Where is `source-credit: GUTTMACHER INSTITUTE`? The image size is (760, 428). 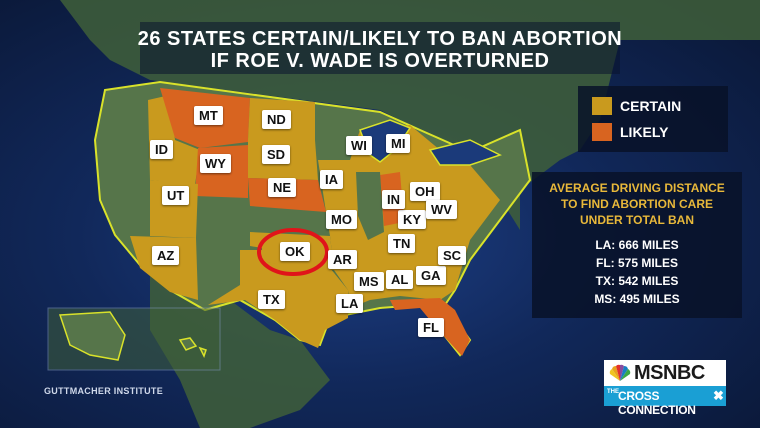 source-credit: GUTTMACHER INSTITUTE is located at coordinates (103, 391).